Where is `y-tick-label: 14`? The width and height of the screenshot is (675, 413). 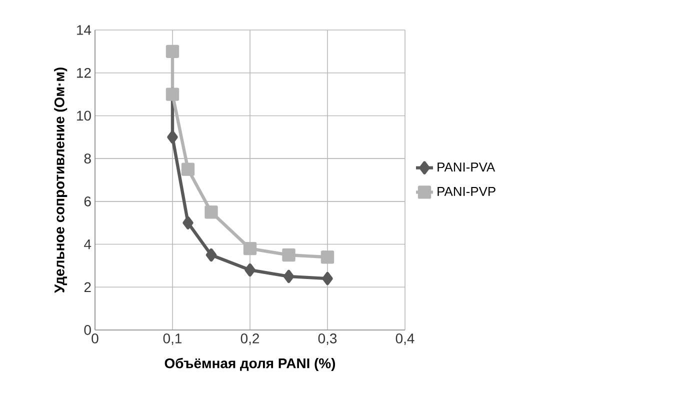 y-tick-label: 14 is located at coordinates (84, 30).